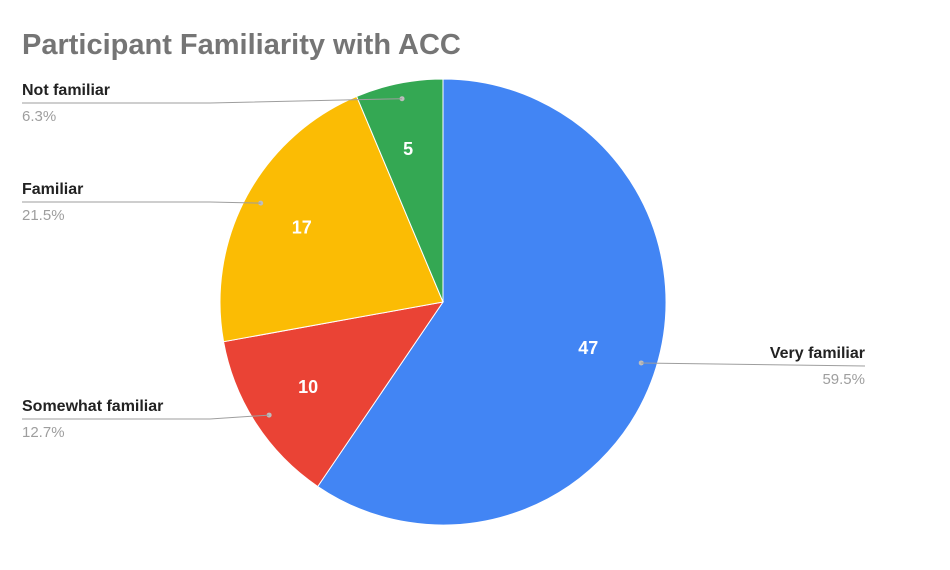 The image size is (950, 570). Describe the element at coordinates (408, 149) in the screenshot. I see `slice-value-not-familiar: 5` at that location.